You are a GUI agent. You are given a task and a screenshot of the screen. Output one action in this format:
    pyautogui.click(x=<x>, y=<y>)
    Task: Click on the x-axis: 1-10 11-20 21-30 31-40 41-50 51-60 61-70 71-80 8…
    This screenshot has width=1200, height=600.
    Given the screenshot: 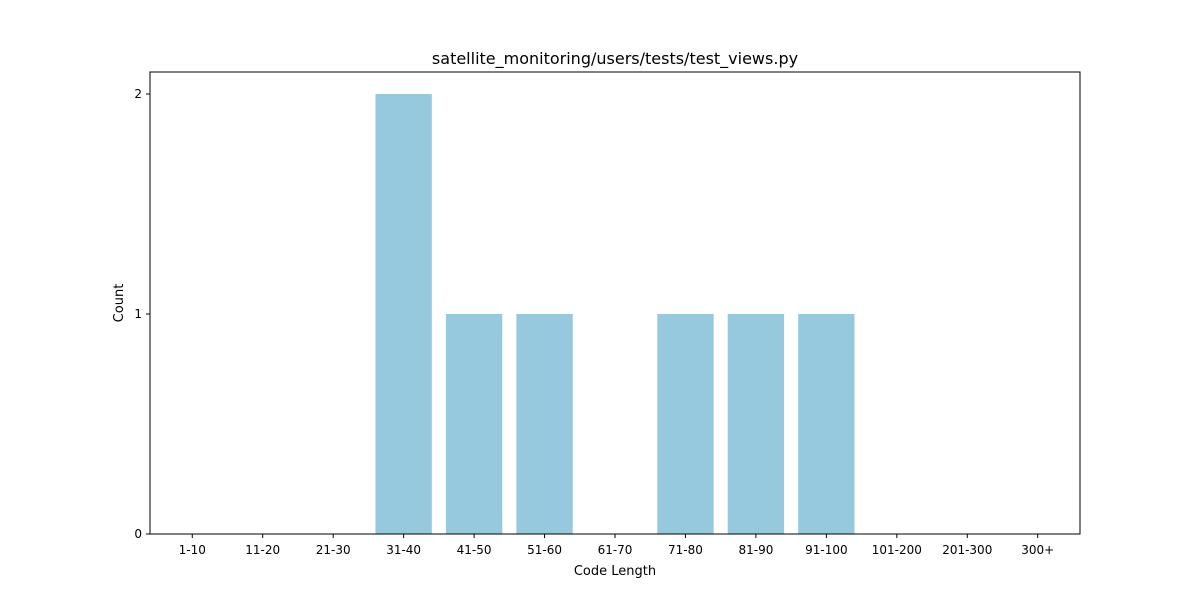 What is the action you would take?
    pyautogui.click(x=616, y=545)
    